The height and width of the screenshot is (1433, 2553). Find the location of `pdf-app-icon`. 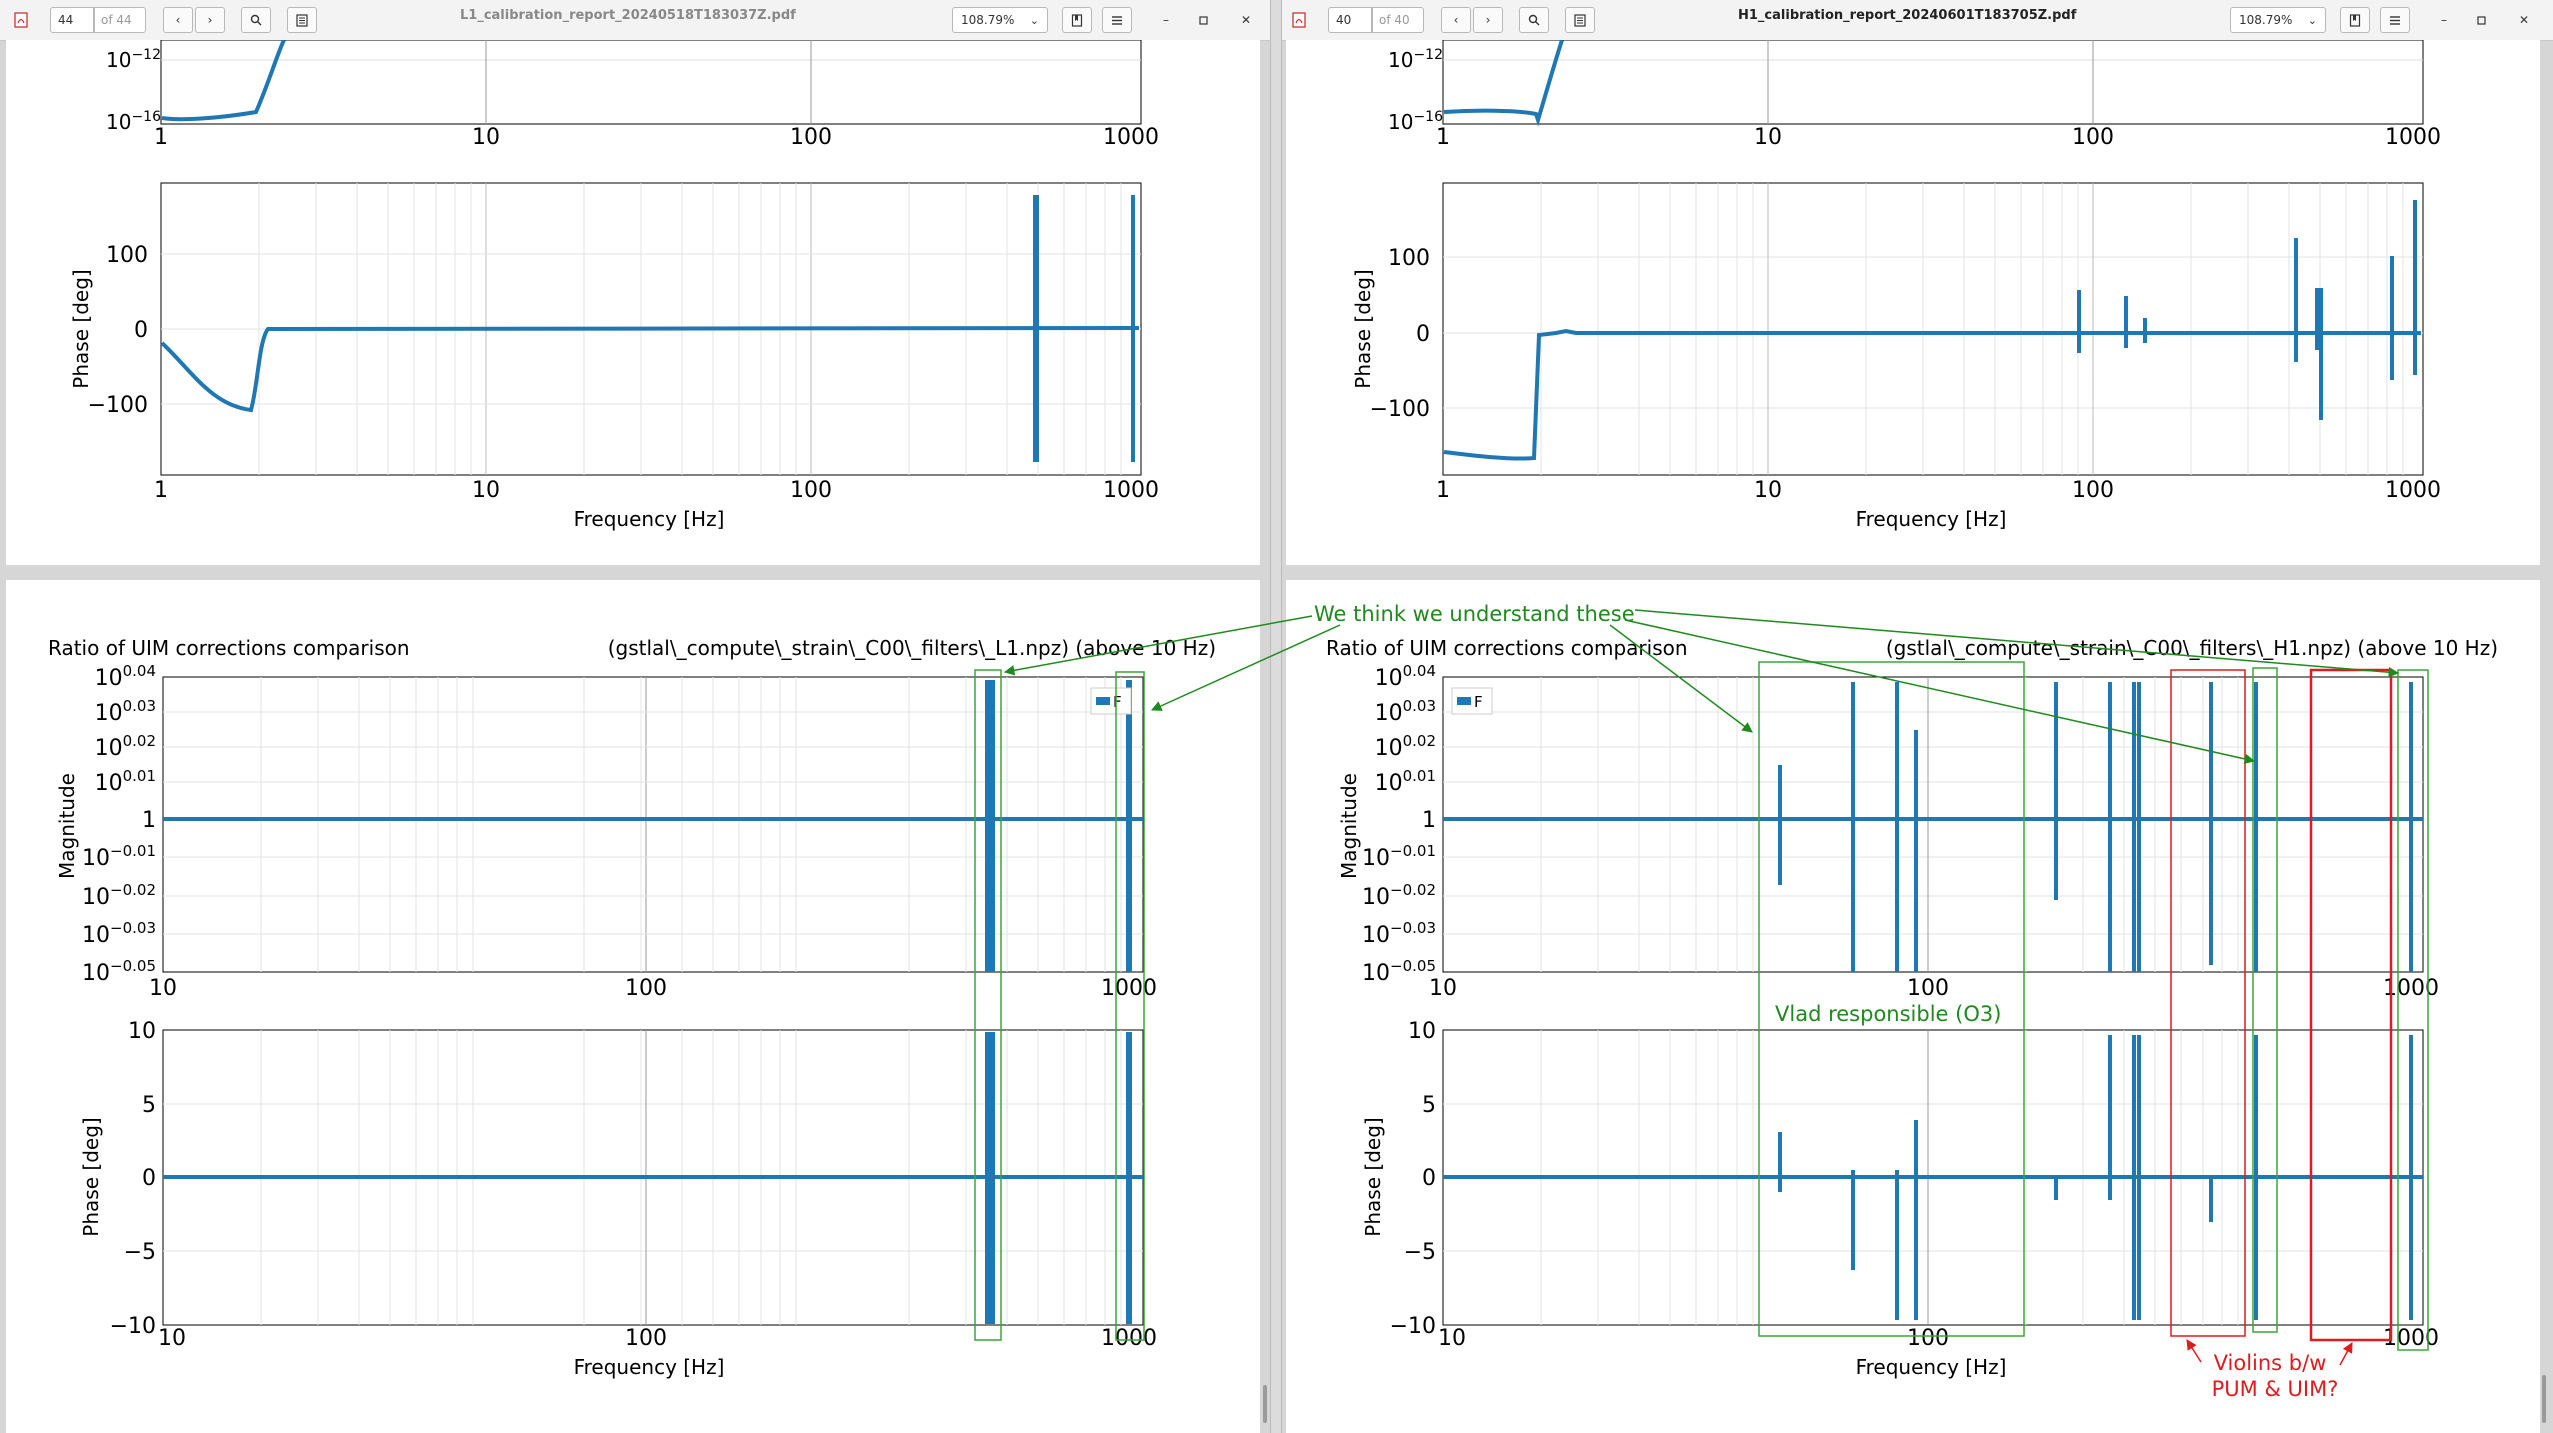

pdf-app-icon is located at coordinates (21, 20).